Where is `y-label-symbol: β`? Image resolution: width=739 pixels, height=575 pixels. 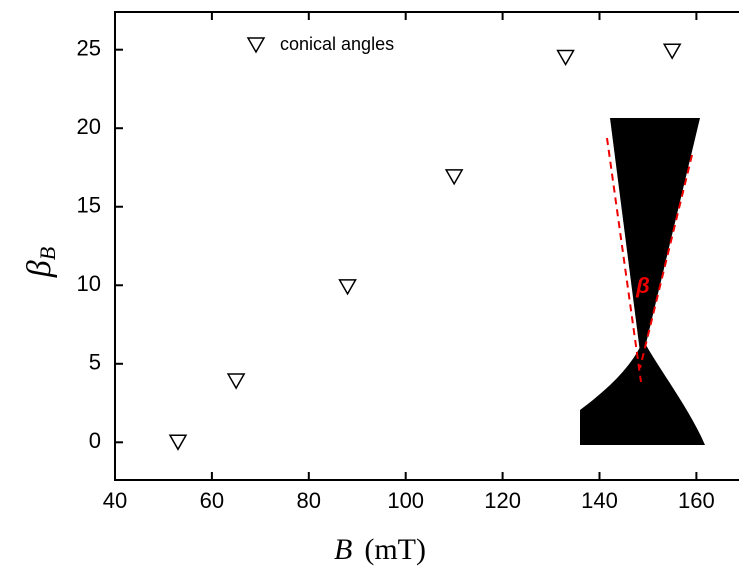 y-label-symbol: β is located at coordinates (39, 269).